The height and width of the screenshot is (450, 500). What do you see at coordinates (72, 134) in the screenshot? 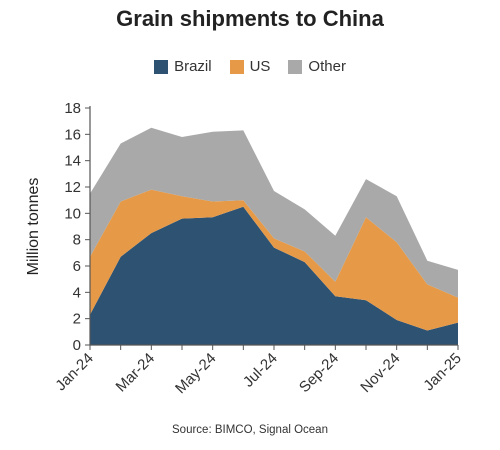
I see `y-tick-label-16: 16` at bounding box center [72, 134].